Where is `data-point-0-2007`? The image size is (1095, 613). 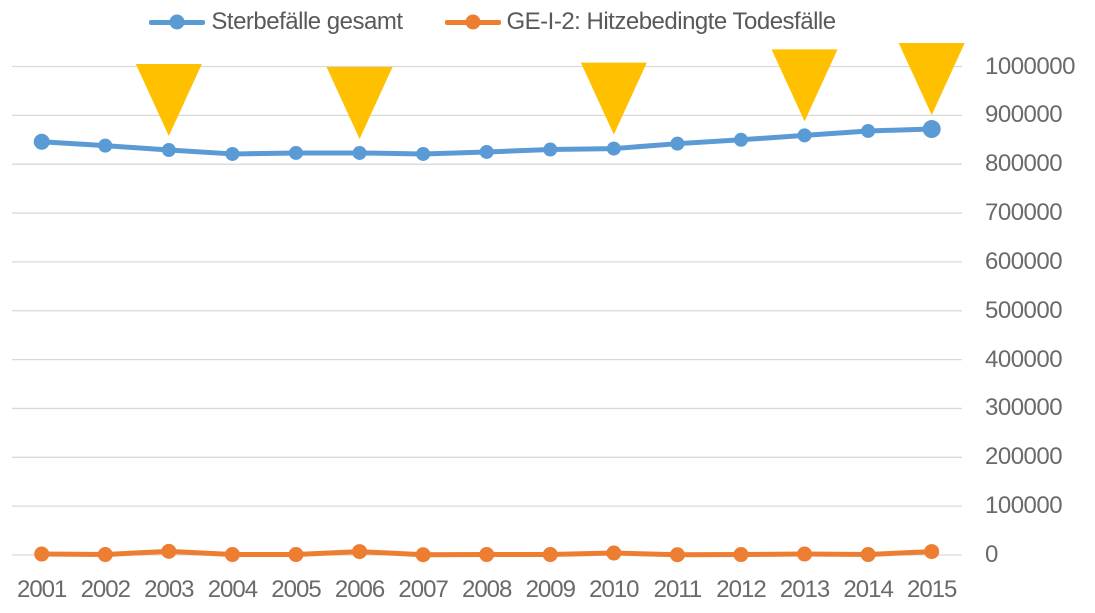 data-point-0-2007 is located at coordinates (423, 153).